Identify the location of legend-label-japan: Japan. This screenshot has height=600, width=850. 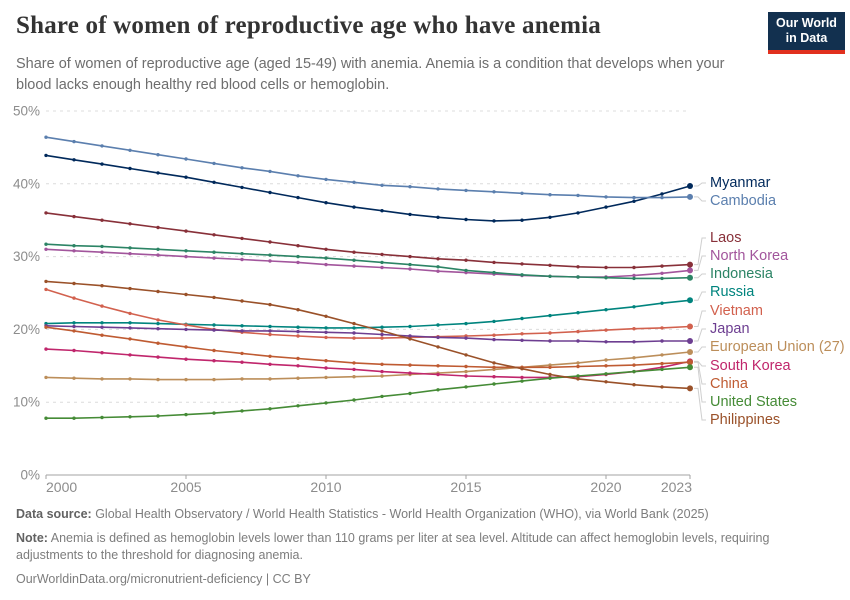
(730, 329).